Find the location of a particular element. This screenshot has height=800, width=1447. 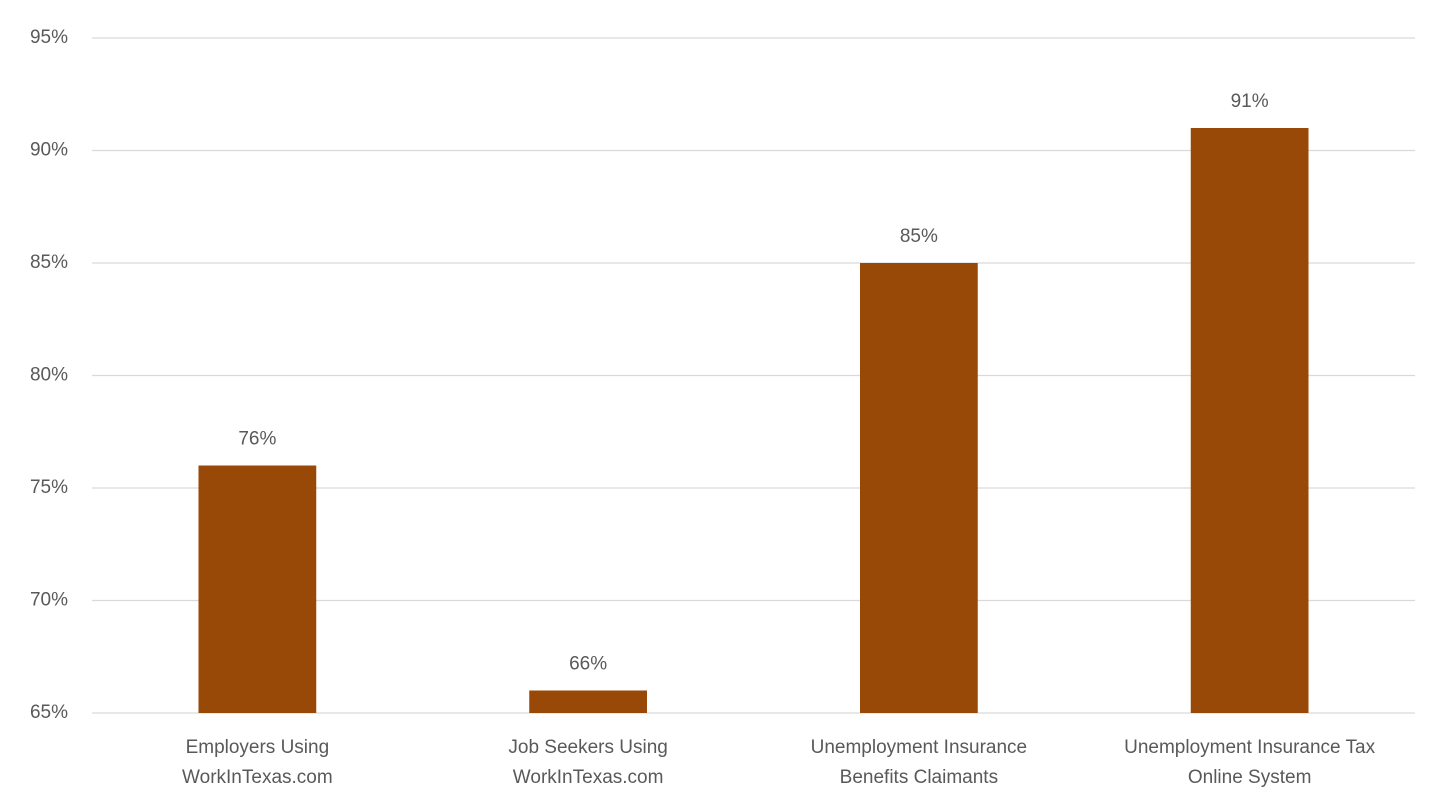

data-label: 91% is located at coordinates (1250, 101).